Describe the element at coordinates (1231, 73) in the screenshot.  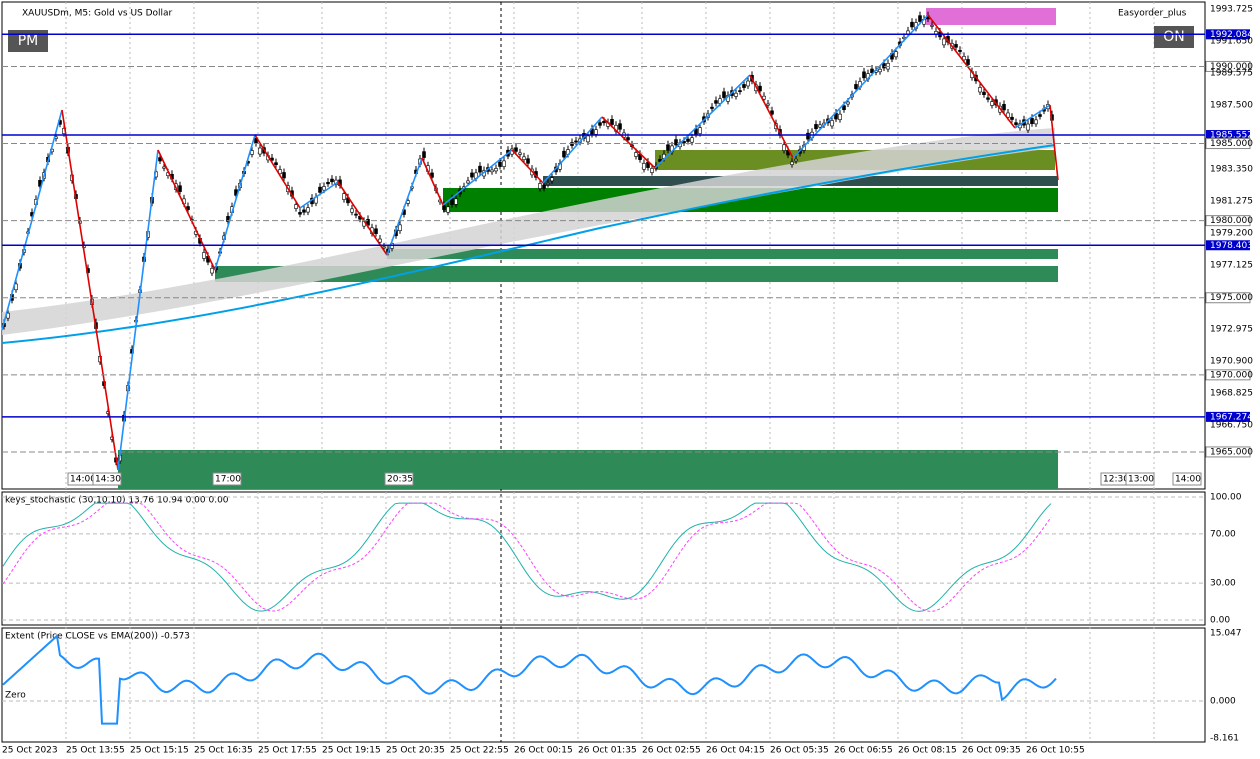
I see `price-label: 1989.575` at that location.